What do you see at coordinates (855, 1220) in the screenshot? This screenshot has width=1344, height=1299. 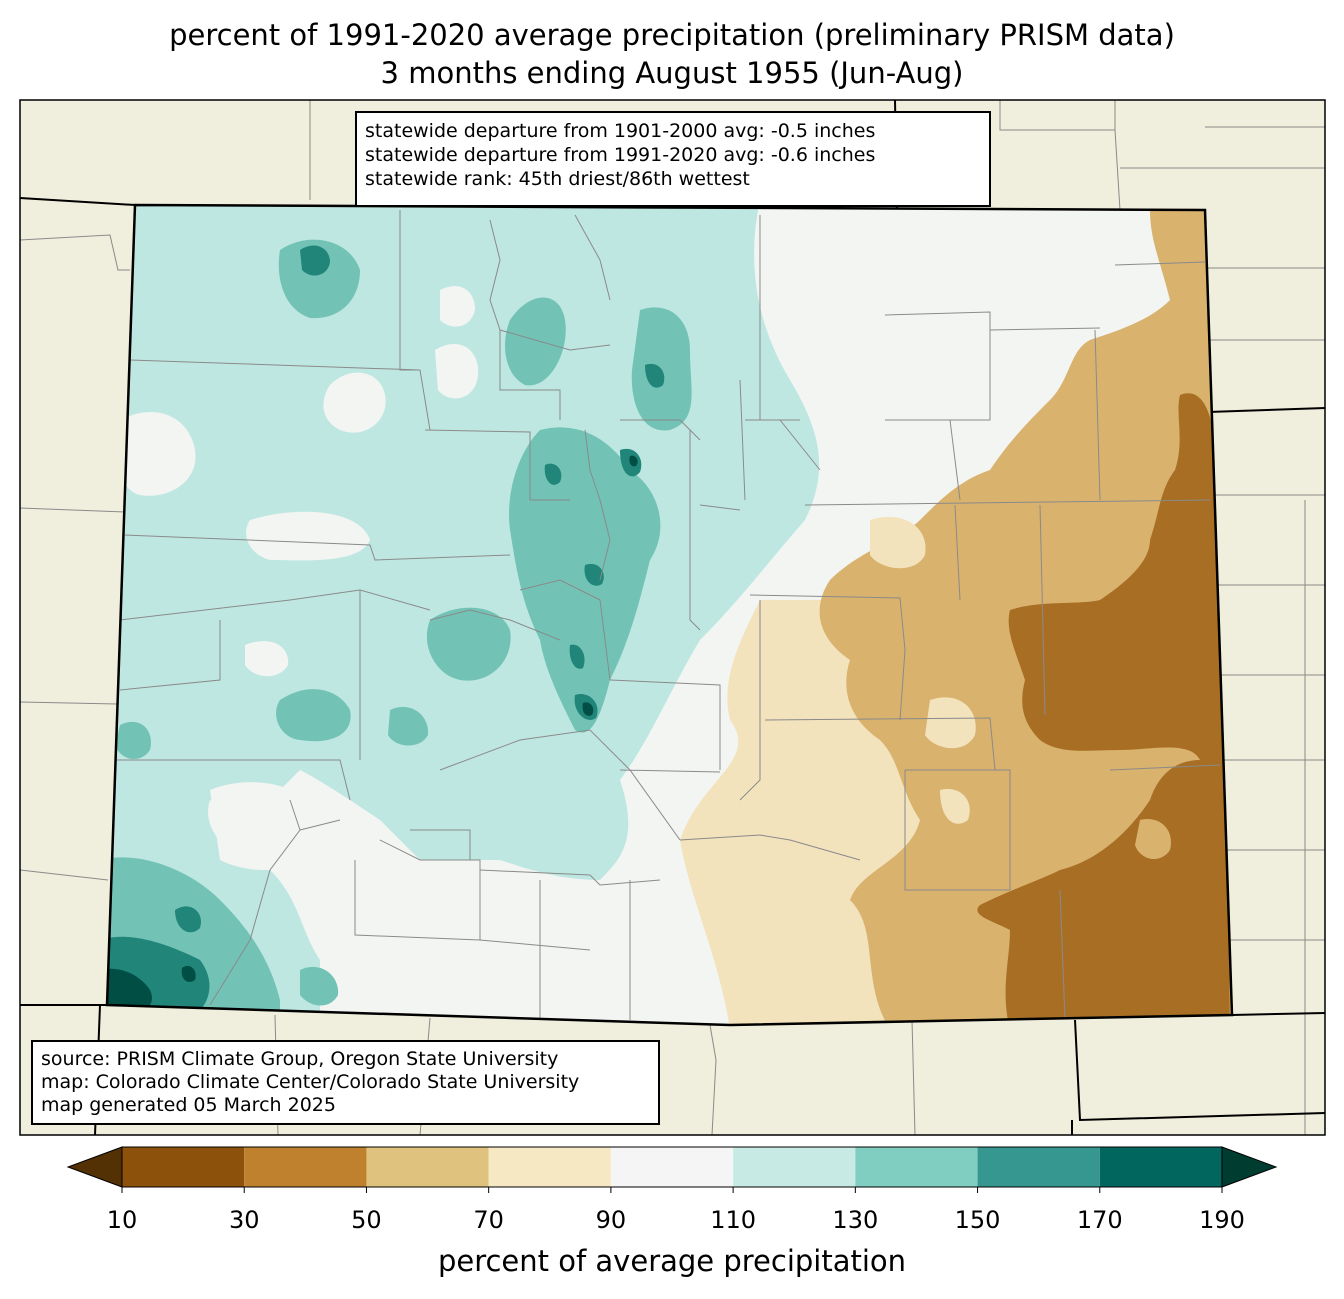 I see `colorbar-tick-label: 130` at bounding box center [855, 1220].